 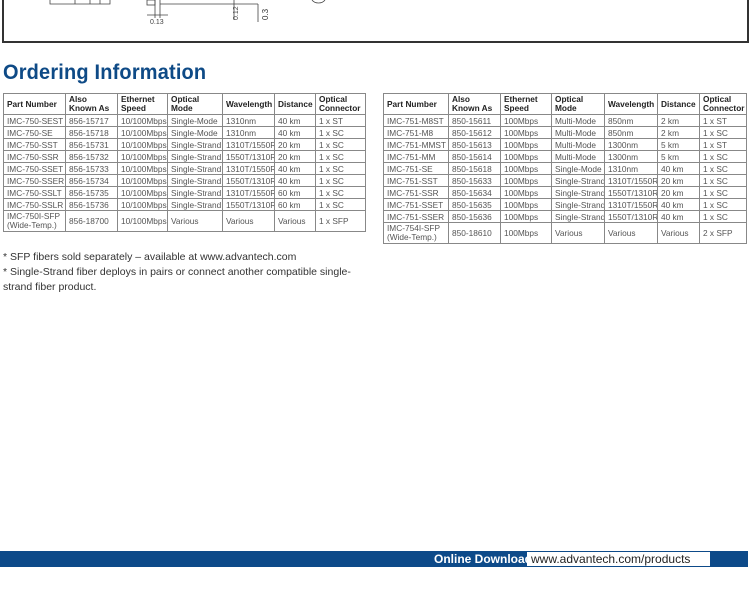 I want to click on table-cell: IMC-750-SSLR, so click(x=34, y=204).